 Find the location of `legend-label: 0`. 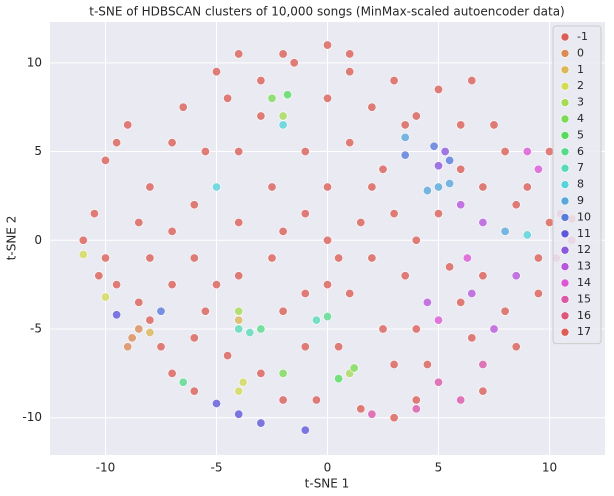

legend-label: 0 is located at coordinates (580, 52).